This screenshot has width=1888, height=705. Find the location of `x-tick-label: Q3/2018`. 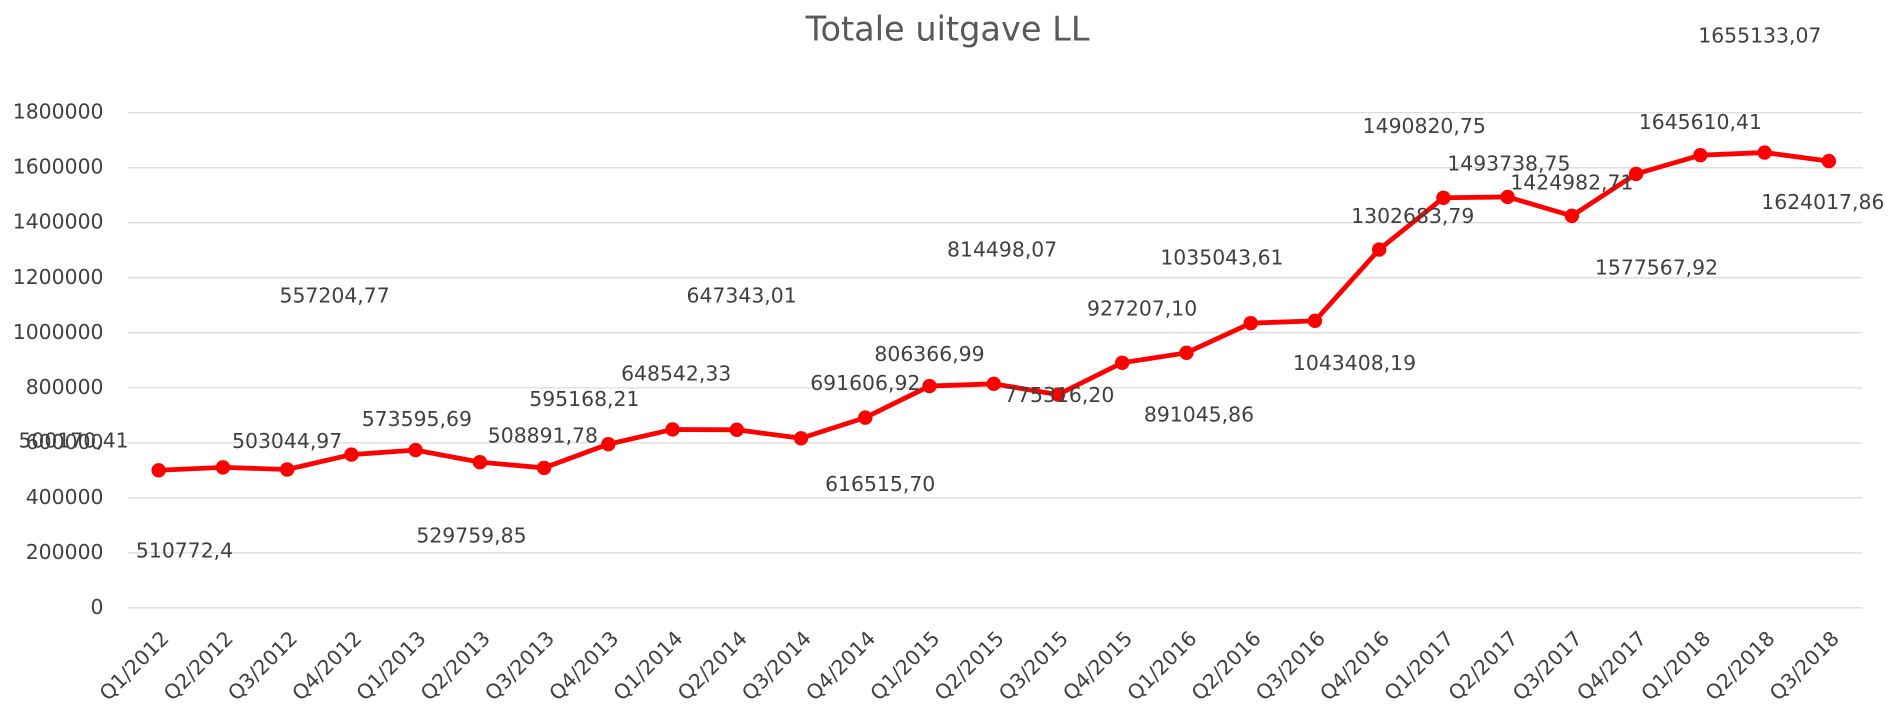

x-tick-label: Q3/2018 is located at coordinates (1804, 665).